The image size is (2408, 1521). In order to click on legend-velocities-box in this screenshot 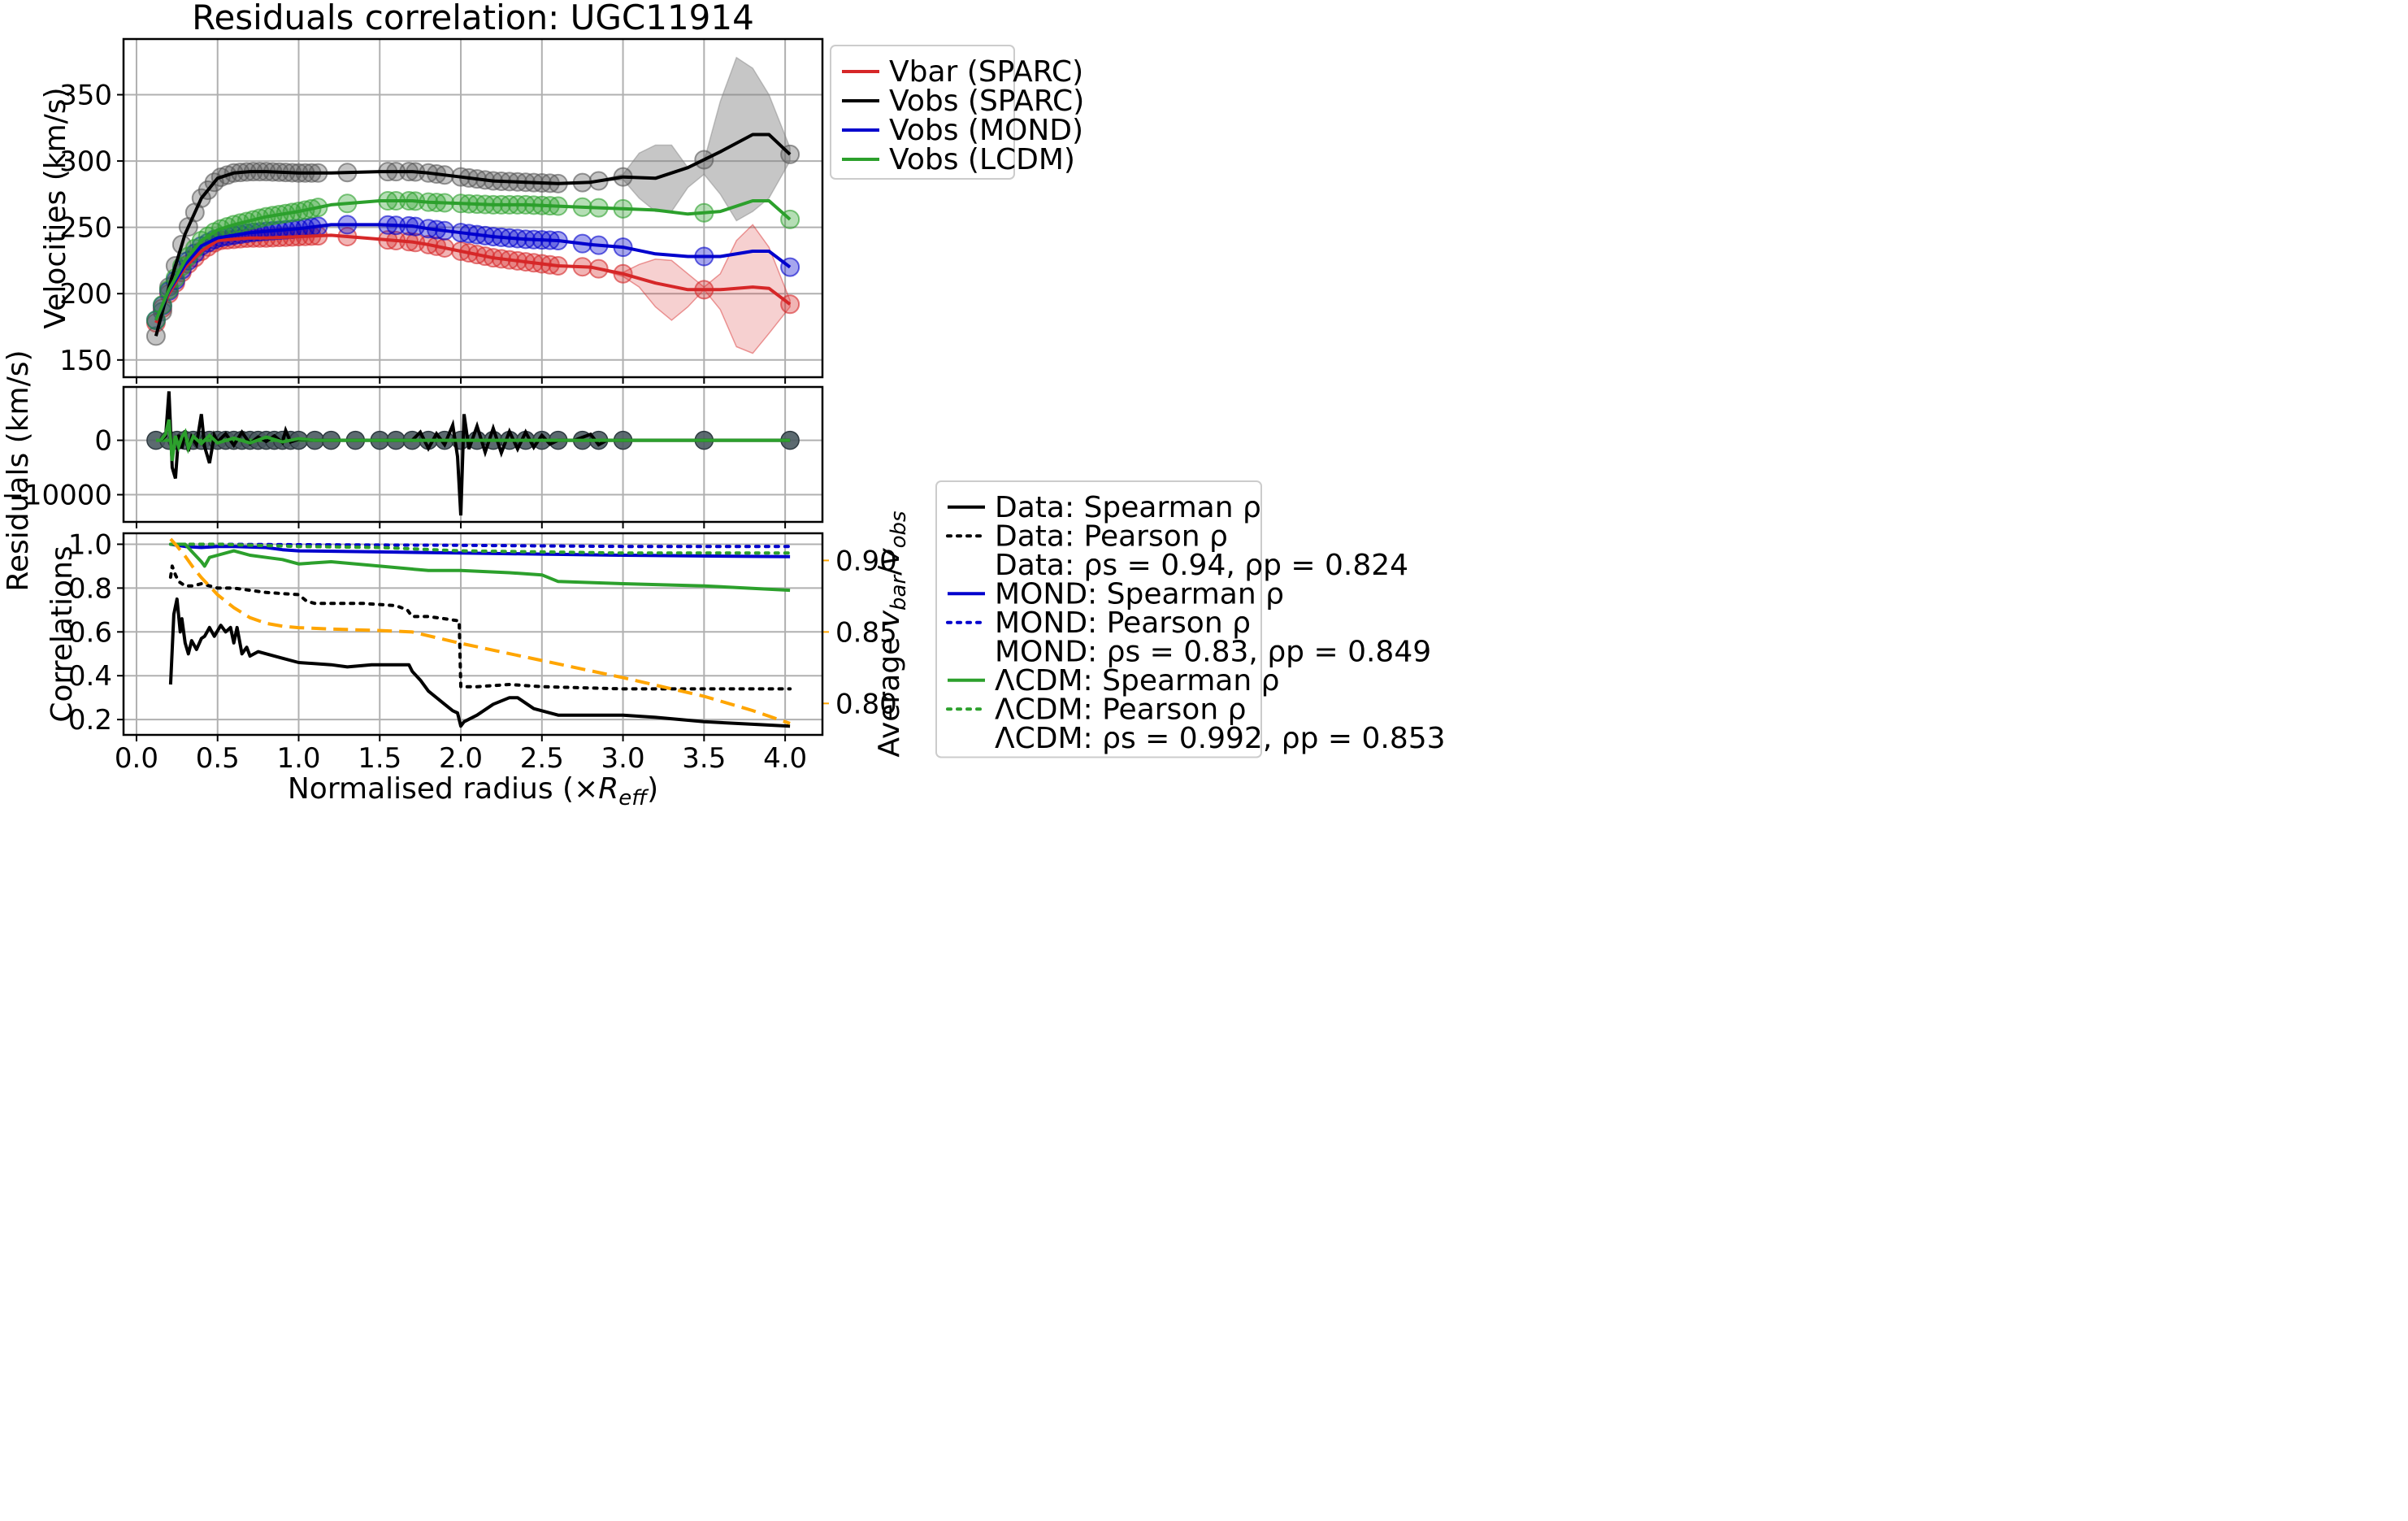, I will do `click(922, 112)`.